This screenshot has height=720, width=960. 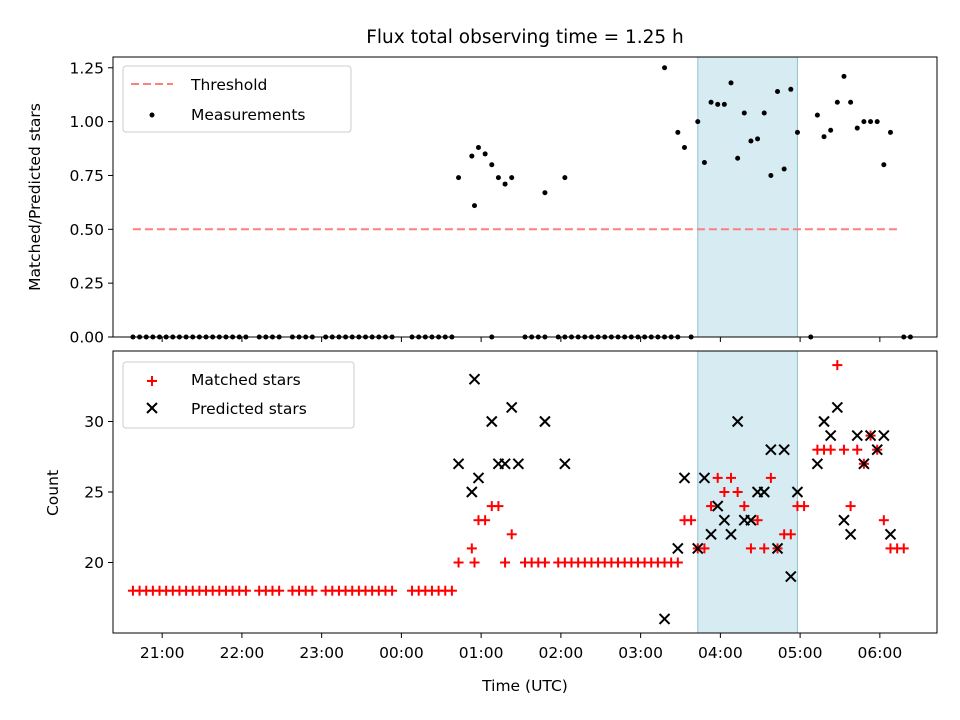 What do you see at coordinates (238, 395) in the screenshot?
I see `bottom-legend: Matched stars Predicted stars` at bounding box center [238, 395].